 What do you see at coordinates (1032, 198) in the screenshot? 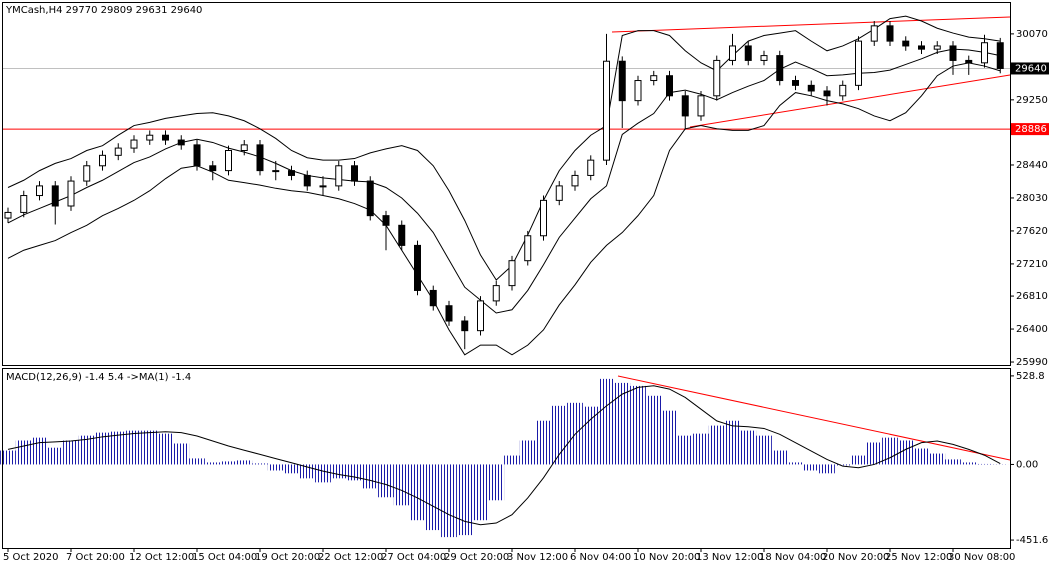
I see `y-tick-label: 28030` at bounding box center [1032, 198].